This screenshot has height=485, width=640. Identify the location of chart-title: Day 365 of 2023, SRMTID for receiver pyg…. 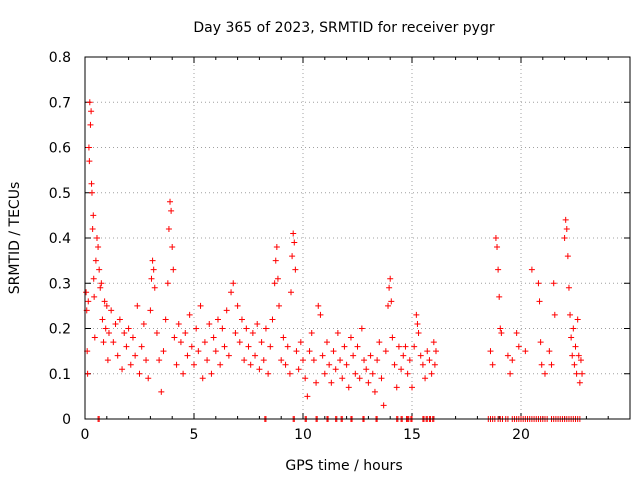
(343, 28).